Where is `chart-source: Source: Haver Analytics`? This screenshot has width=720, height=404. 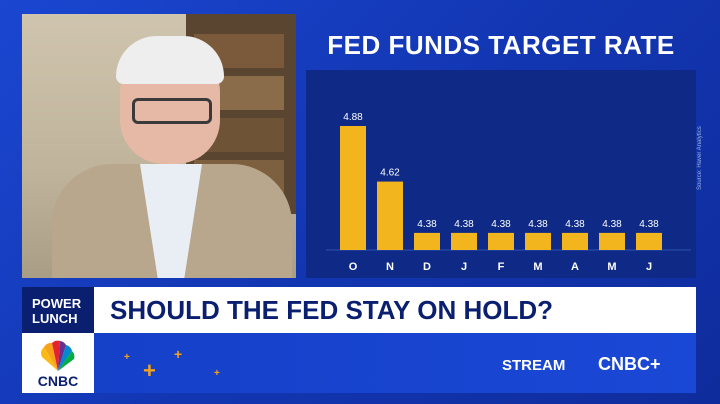
chart-source: Source: Haver Analytics is located at coordinates (700, 158).